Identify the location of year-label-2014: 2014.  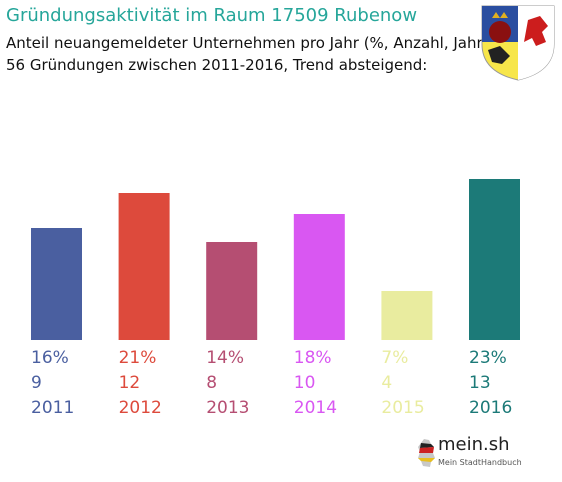
(315, 408).